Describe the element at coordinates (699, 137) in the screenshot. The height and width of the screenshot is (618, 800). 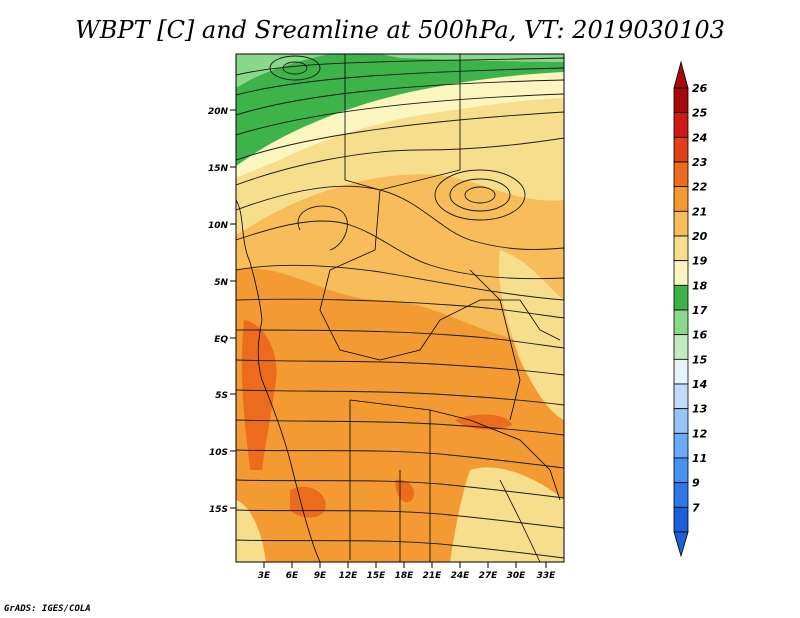
I see `colorbar-label: 24` at that location.